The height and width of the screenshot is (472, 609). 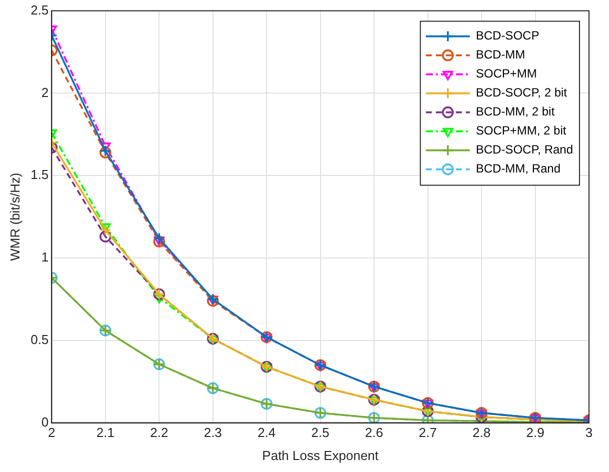 I want to click on y-tick-label: 0.5, so click(x=39, y=339).